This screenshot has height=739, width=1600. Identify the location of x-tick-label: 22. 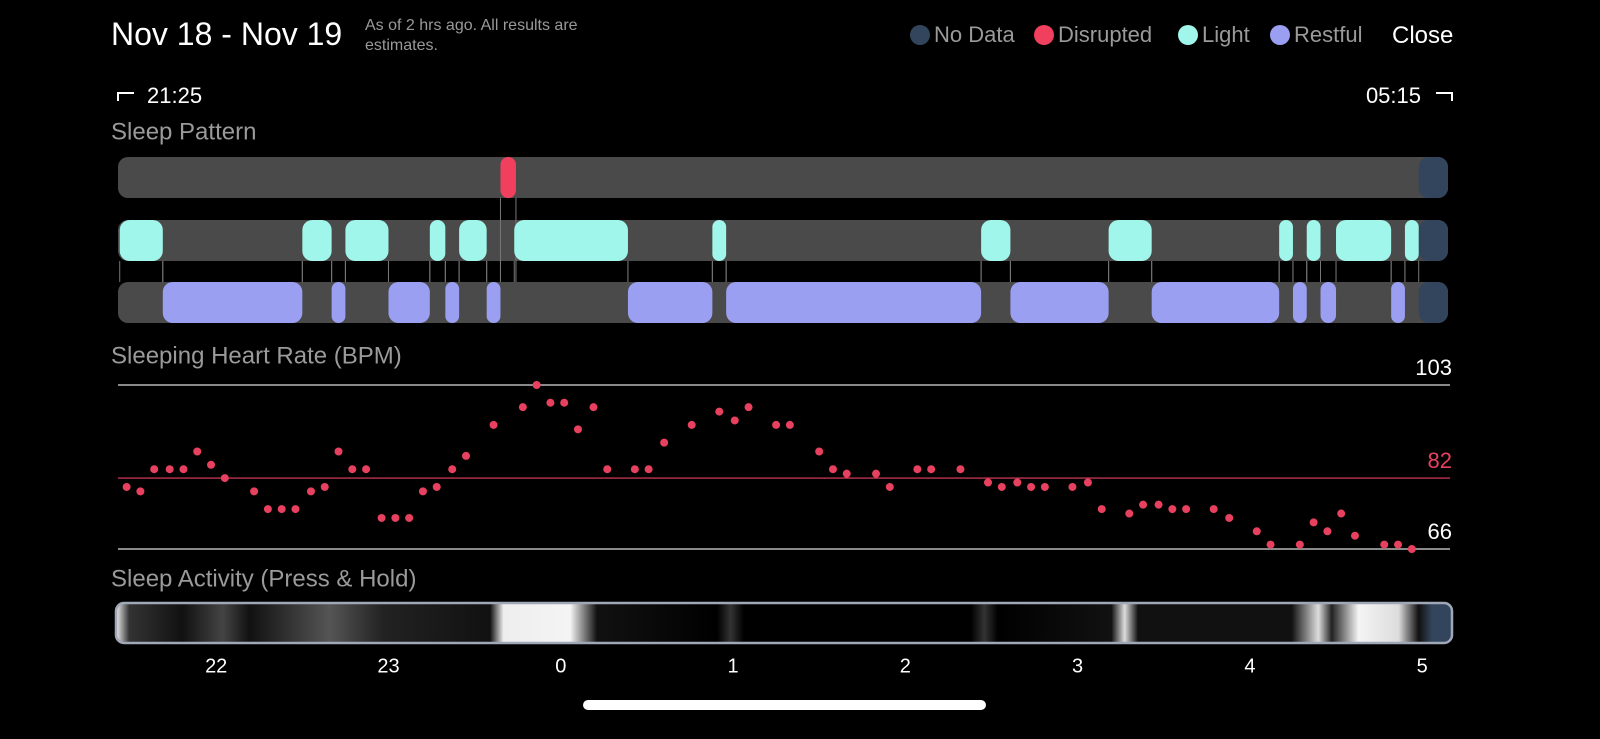
(216, 666).